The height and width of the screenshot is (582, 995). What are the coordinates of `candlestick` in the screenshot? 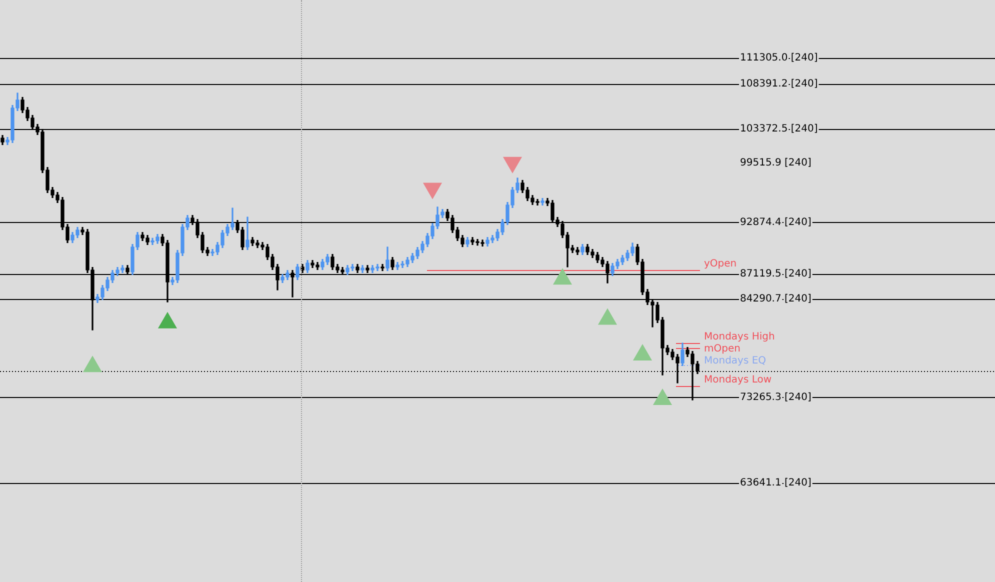 It's located at (248, 233).